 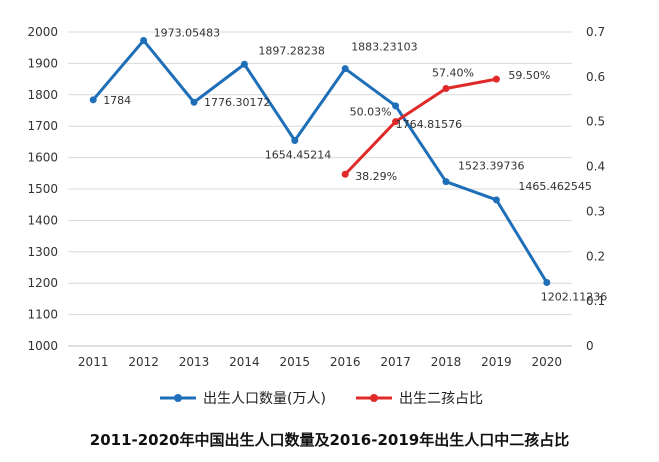 I want to click on legend-item-births: 出生人口数量(万人), so click(x=243, y=399).